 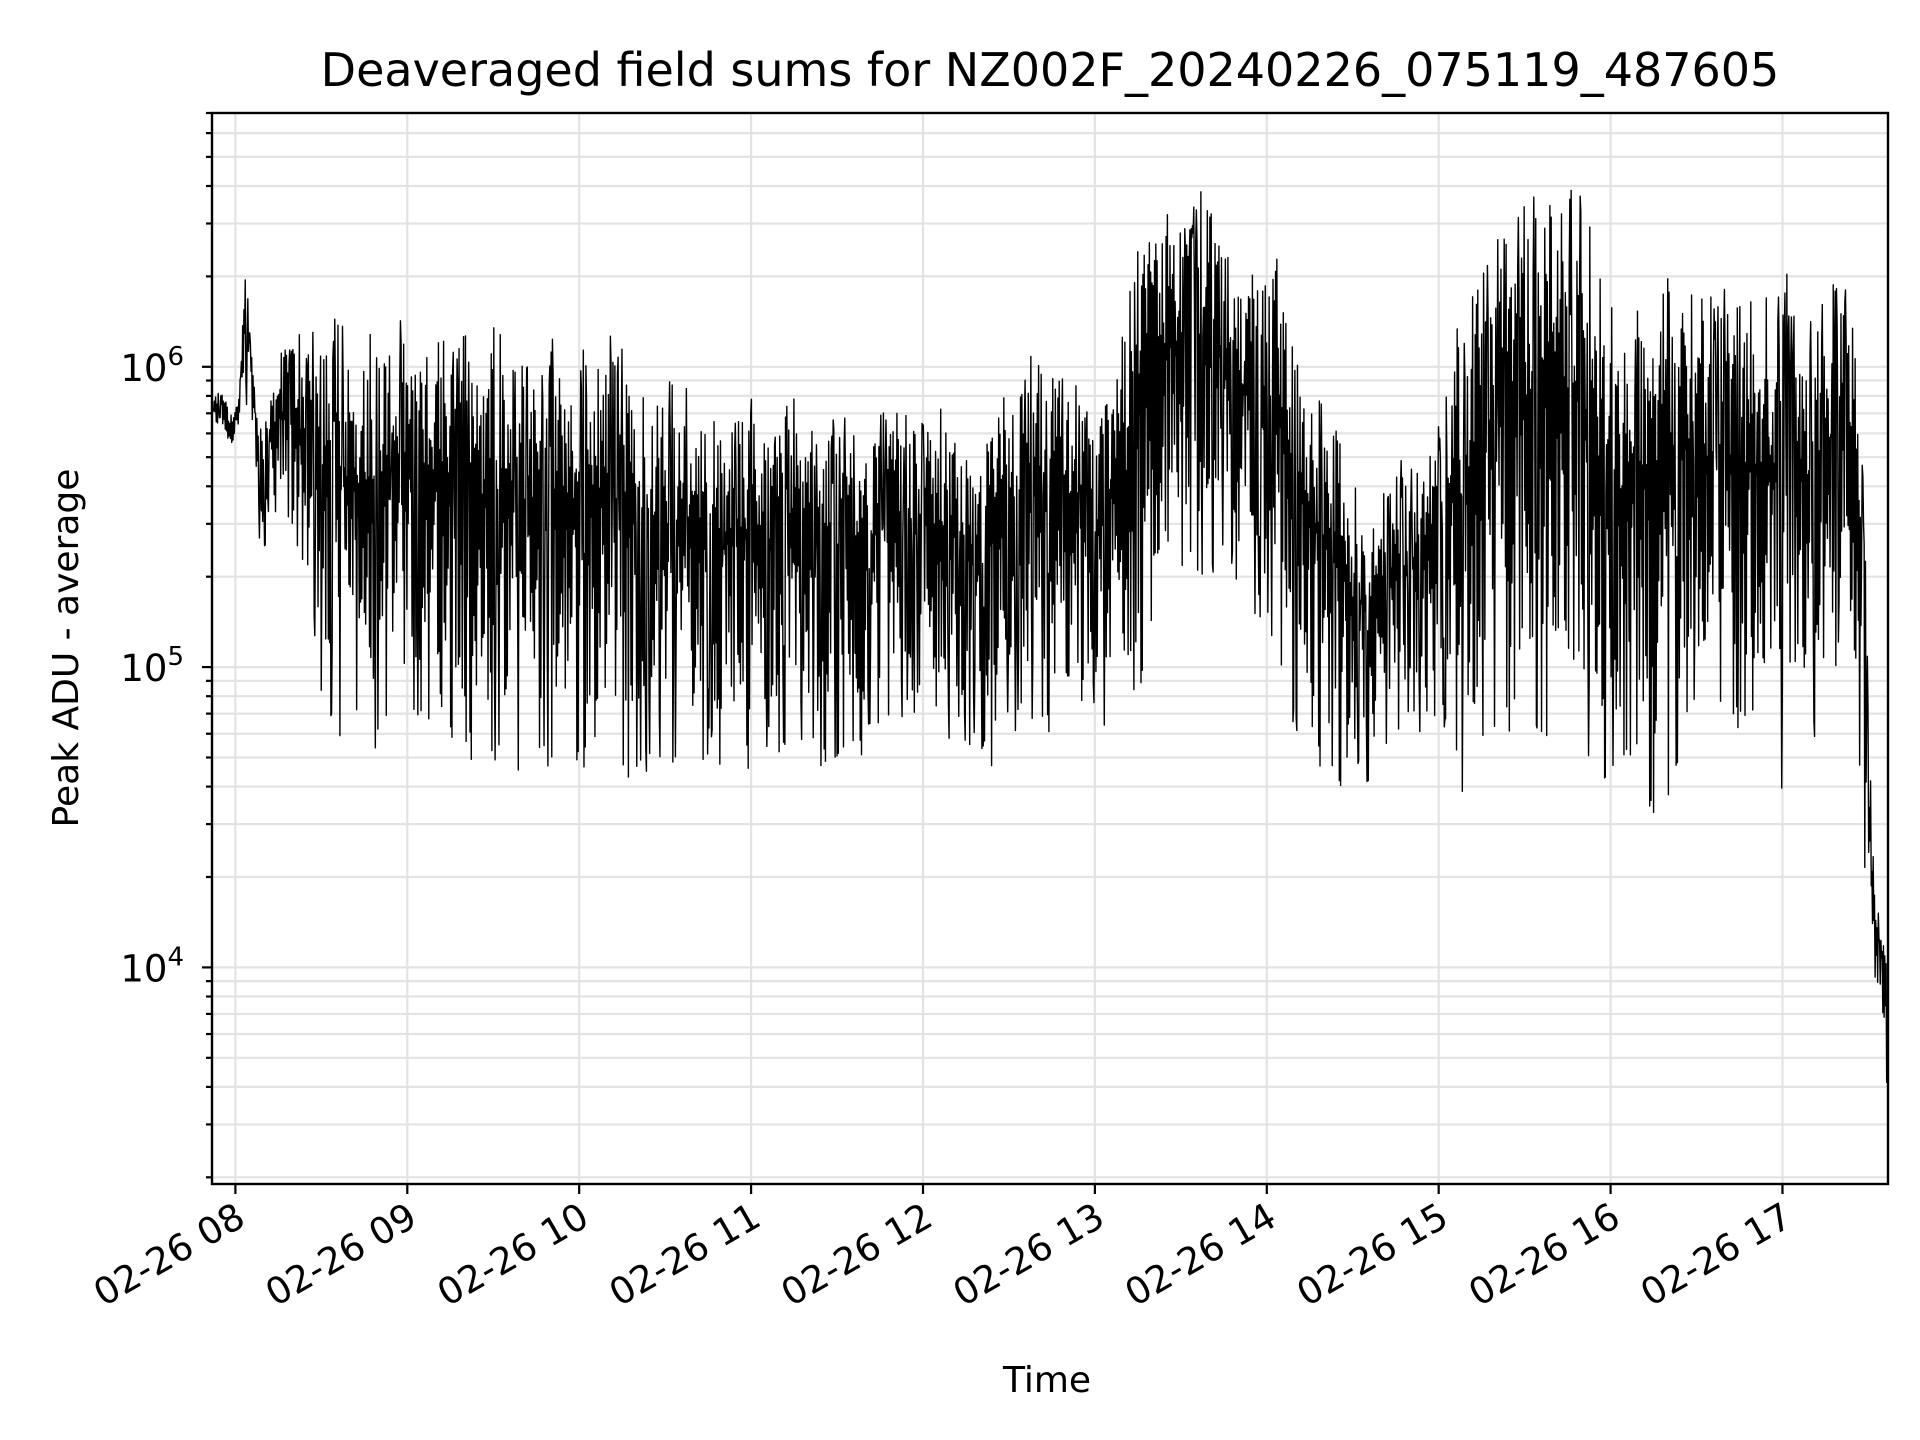 What do you see at coordinates (66, 648) in the screenshot?
I see `y-axis-label: Peak ADU - average` at bounding box center [66, 648].